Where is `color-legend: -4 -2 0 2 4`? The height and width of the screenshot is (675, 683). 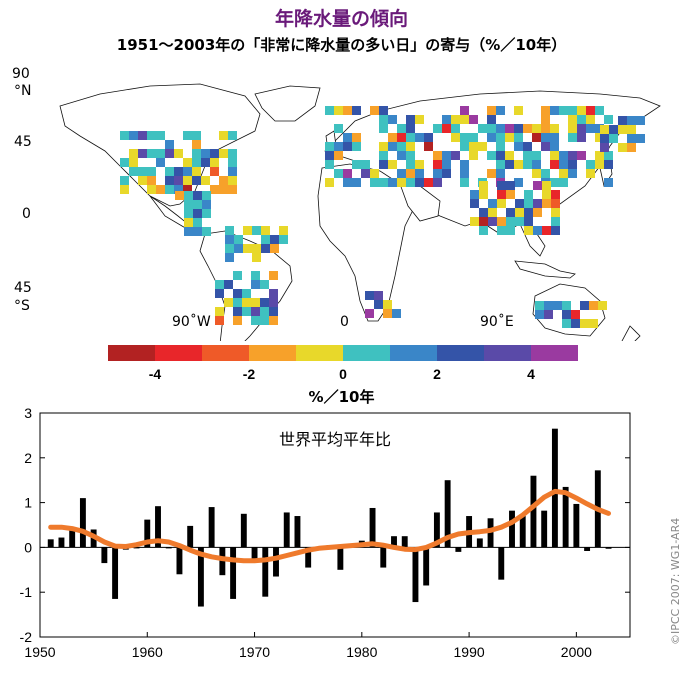 color-legend: -4 -2 0 2 4 is located at coordinates (343, 363).